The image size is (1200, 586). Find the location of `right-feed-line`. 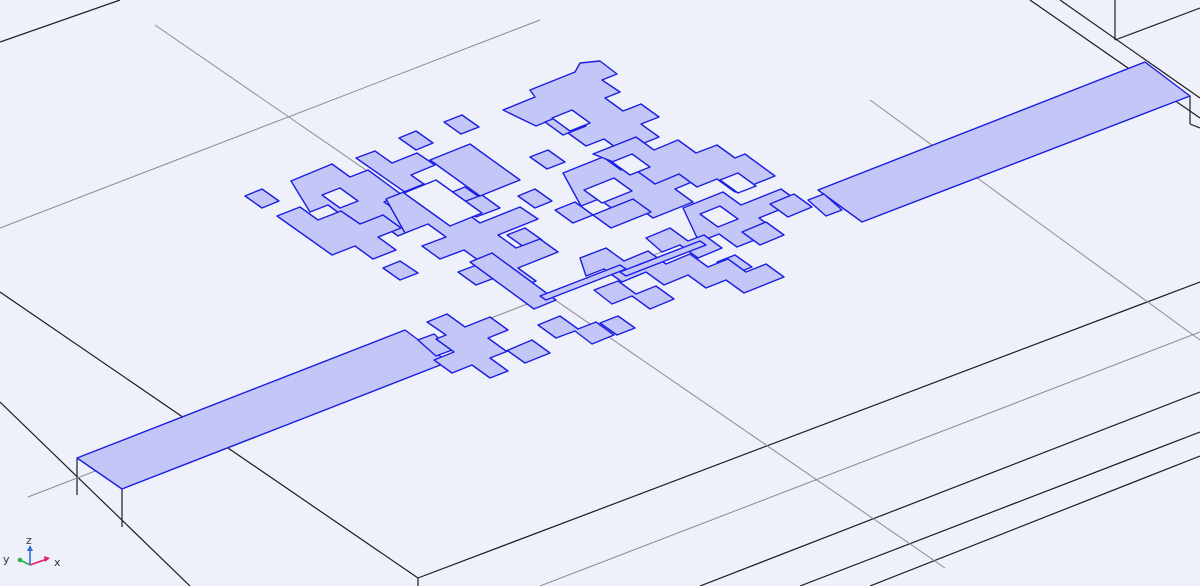

right-feed-line is located at coordinates (1004, 142).